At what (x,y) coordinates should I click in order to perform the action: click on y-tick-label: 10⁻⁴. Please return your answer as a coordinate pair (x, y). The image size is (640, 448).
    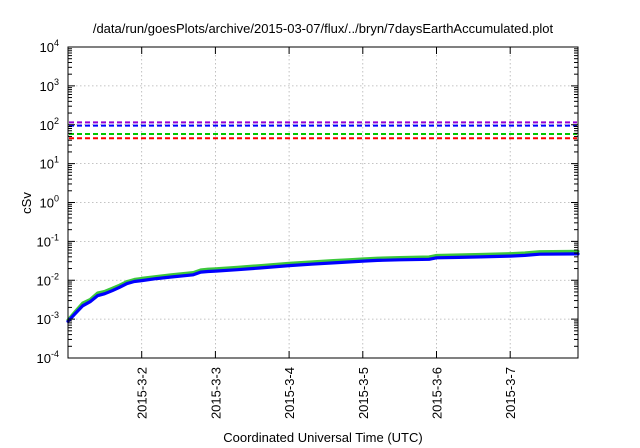
    Looking at the image, I should click on (48, 357).